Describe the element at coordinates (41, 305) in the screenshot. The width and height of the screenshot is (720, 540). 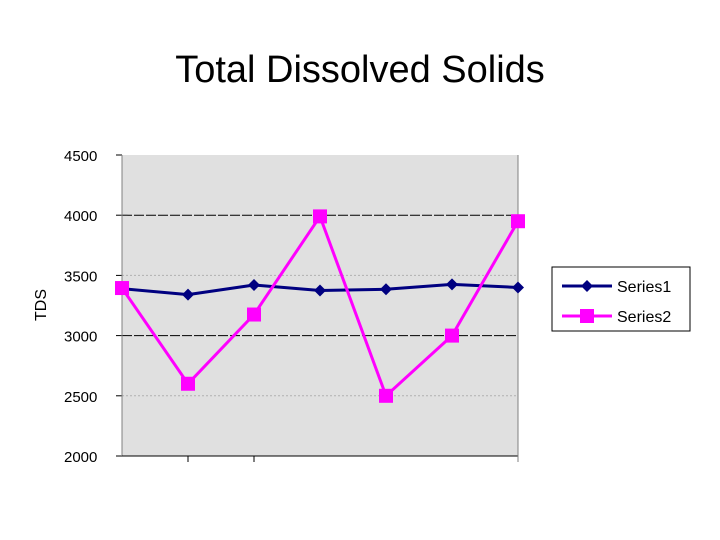
I see `y-axis-label: TDS` at that location.